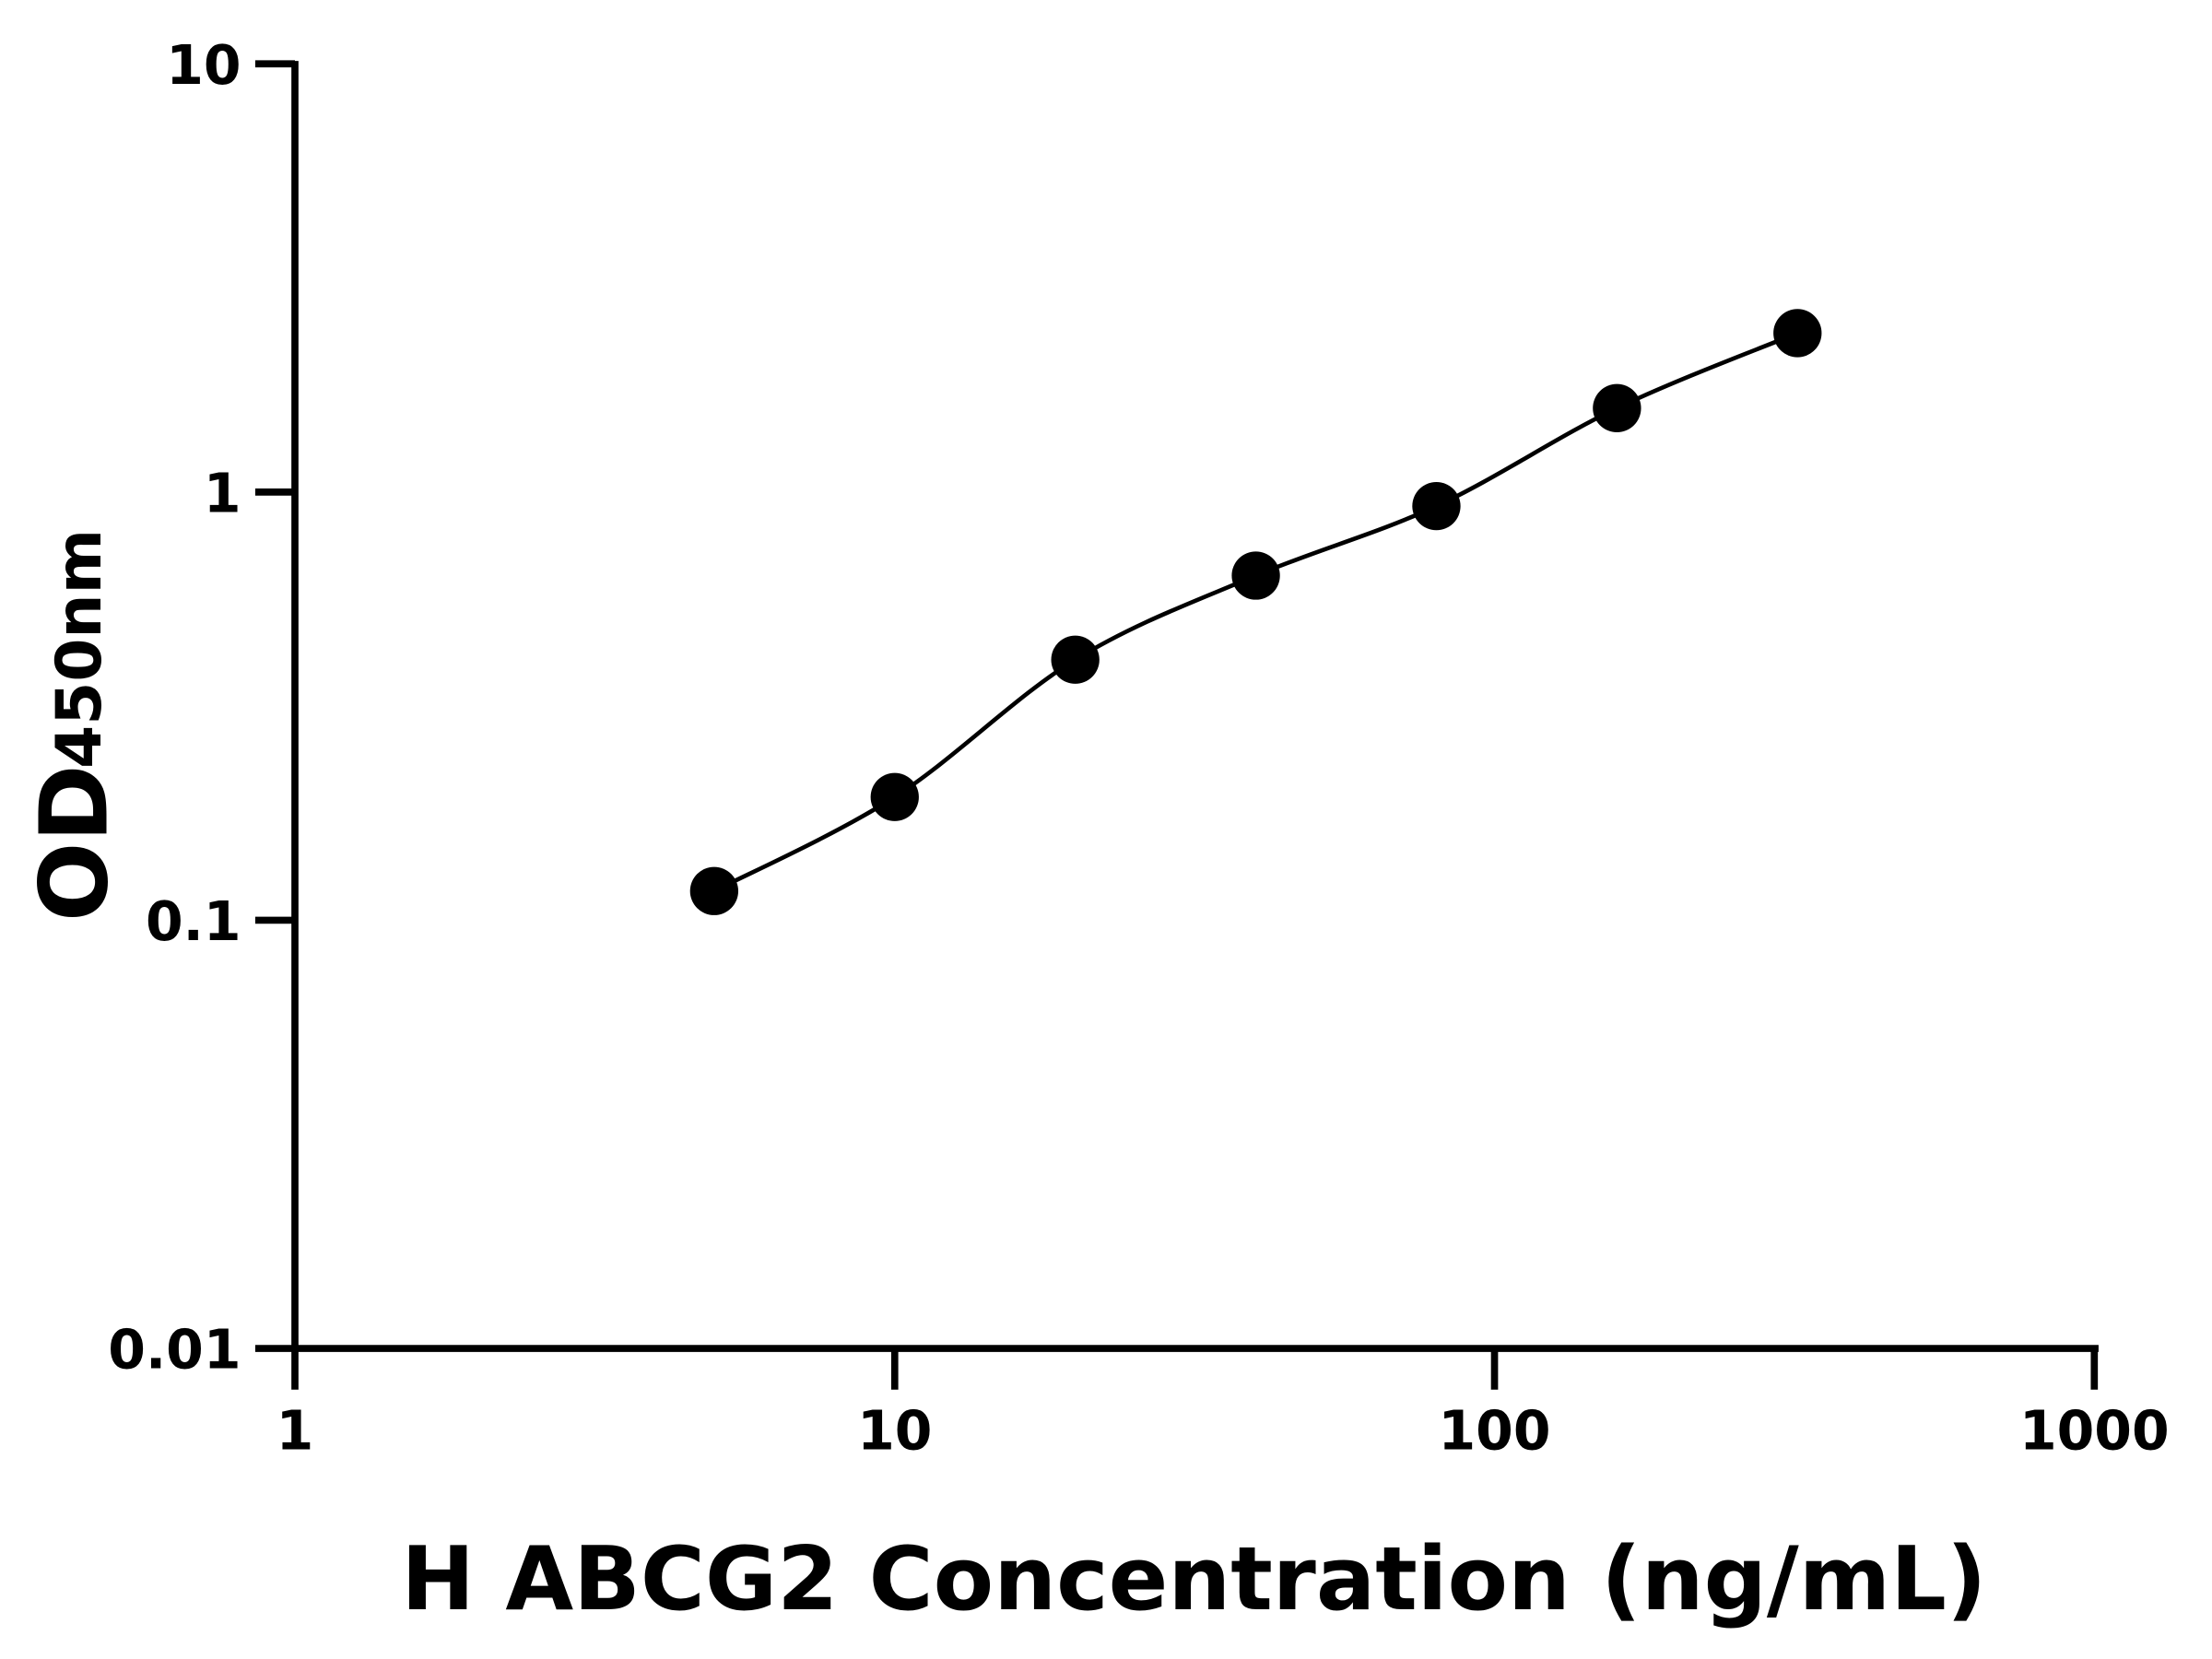 Image resolution: width=2212 pixels, height=1659 pixels. What do you see at coordinates (2094, 1430) in the screenshot?
I see `x-tick-label: 1000` at bounding box center [2094, 1430].